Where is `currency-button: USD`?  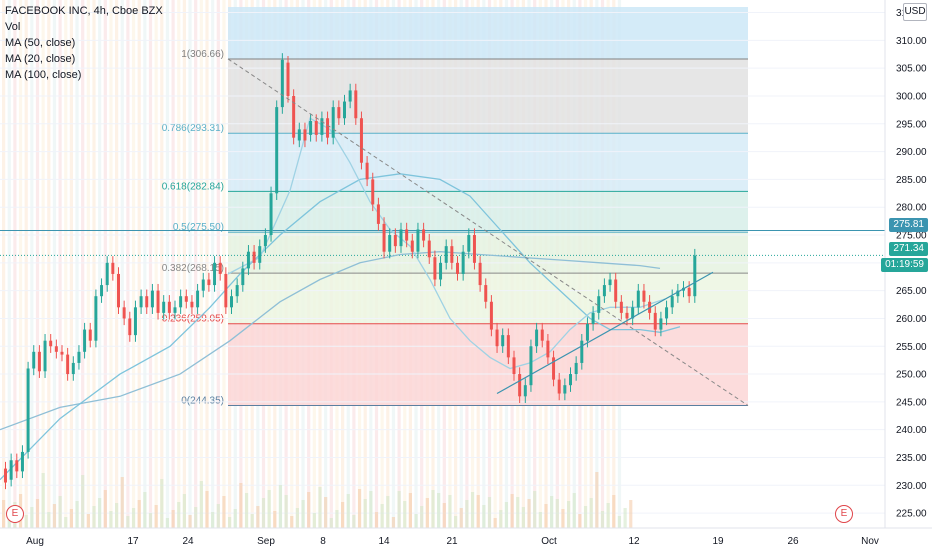 currency-button: USD is located at coordinates (915, 12).